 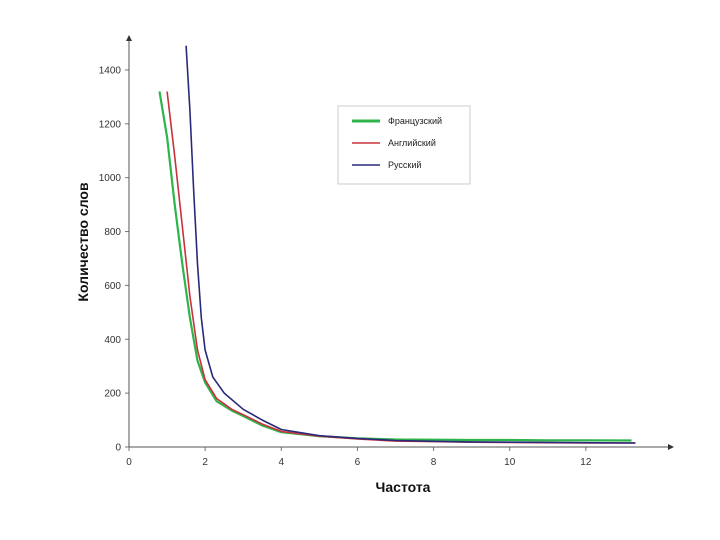 What do you see at coordinates (129, 38) in the screenshot?
I see `y-axis-arrow` at bounding box center [129, 38].